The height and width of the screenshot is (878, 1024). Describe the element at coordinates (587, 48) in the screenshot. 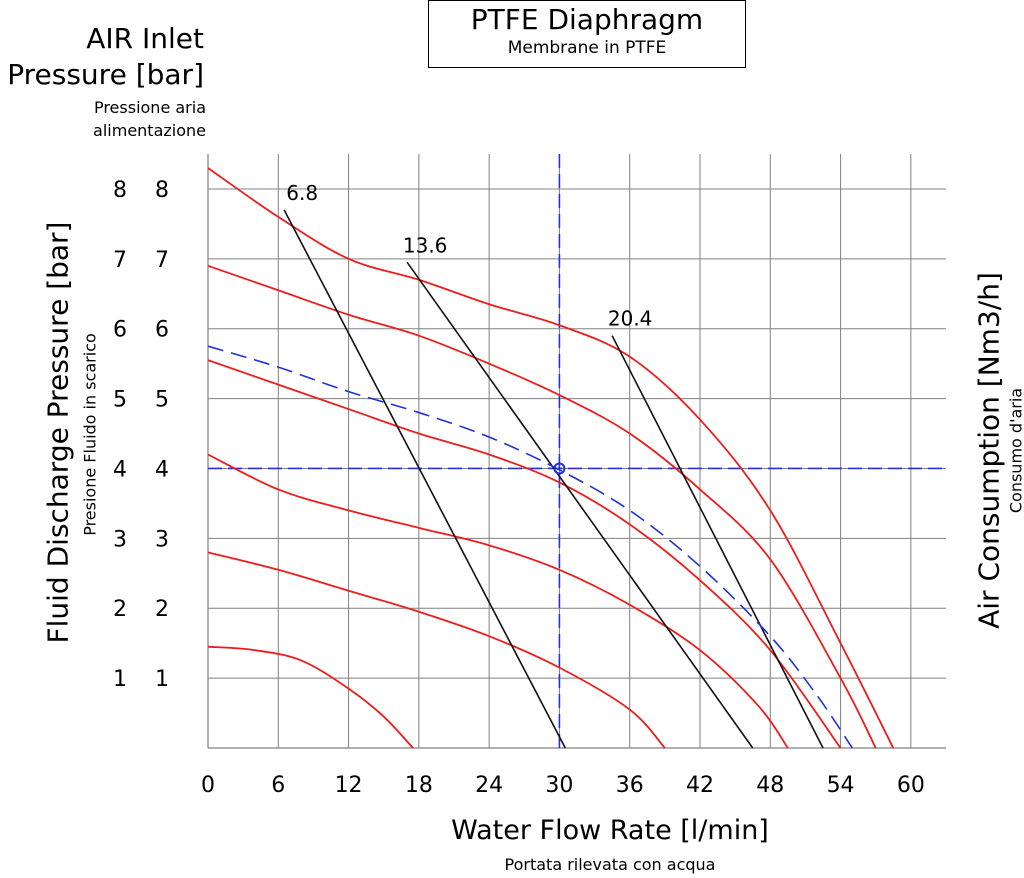

I see `chart-subtitle: Membrane in PTFE` at that location.